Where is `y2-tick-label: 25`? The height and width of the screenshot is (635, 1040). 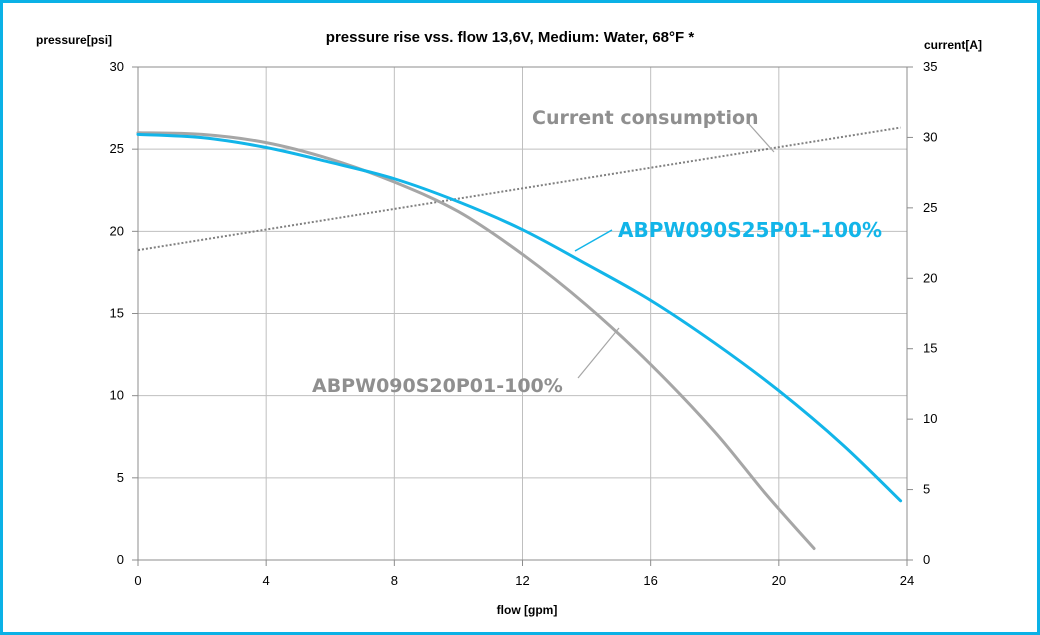 y2-tick-label: 25 is located at coordinates (930, 207).